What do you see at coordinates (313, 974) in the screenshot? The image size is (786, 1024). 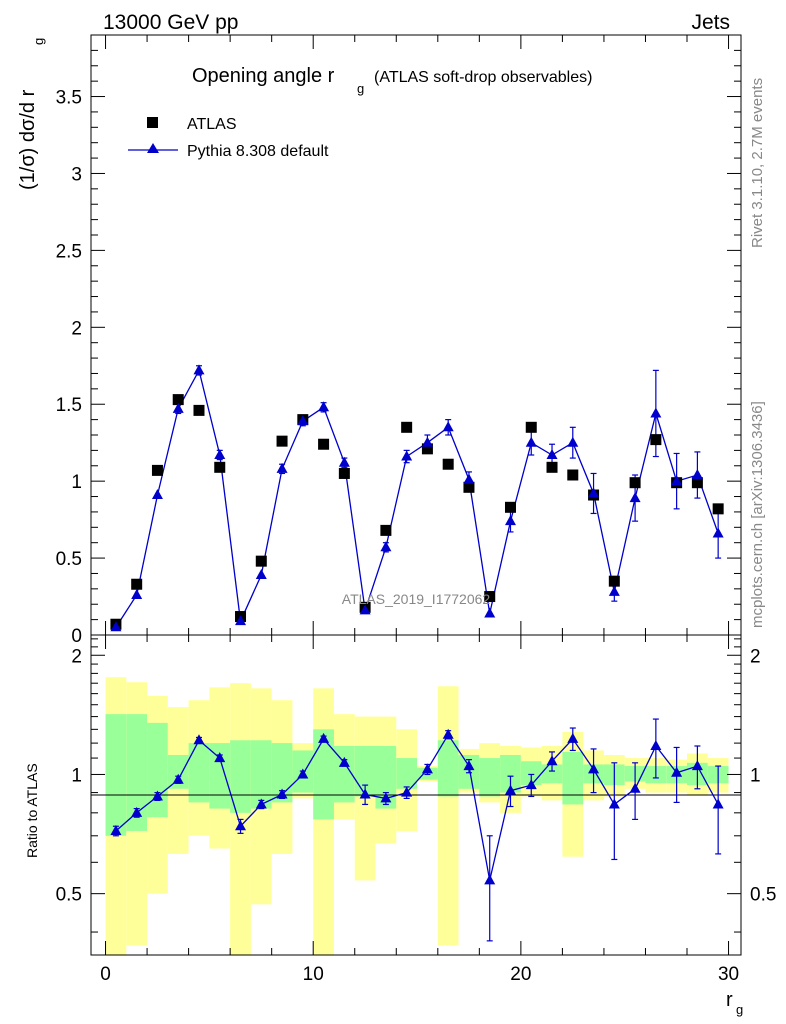 I see `x-tick-label: 10` at bounding box center [313, 974].